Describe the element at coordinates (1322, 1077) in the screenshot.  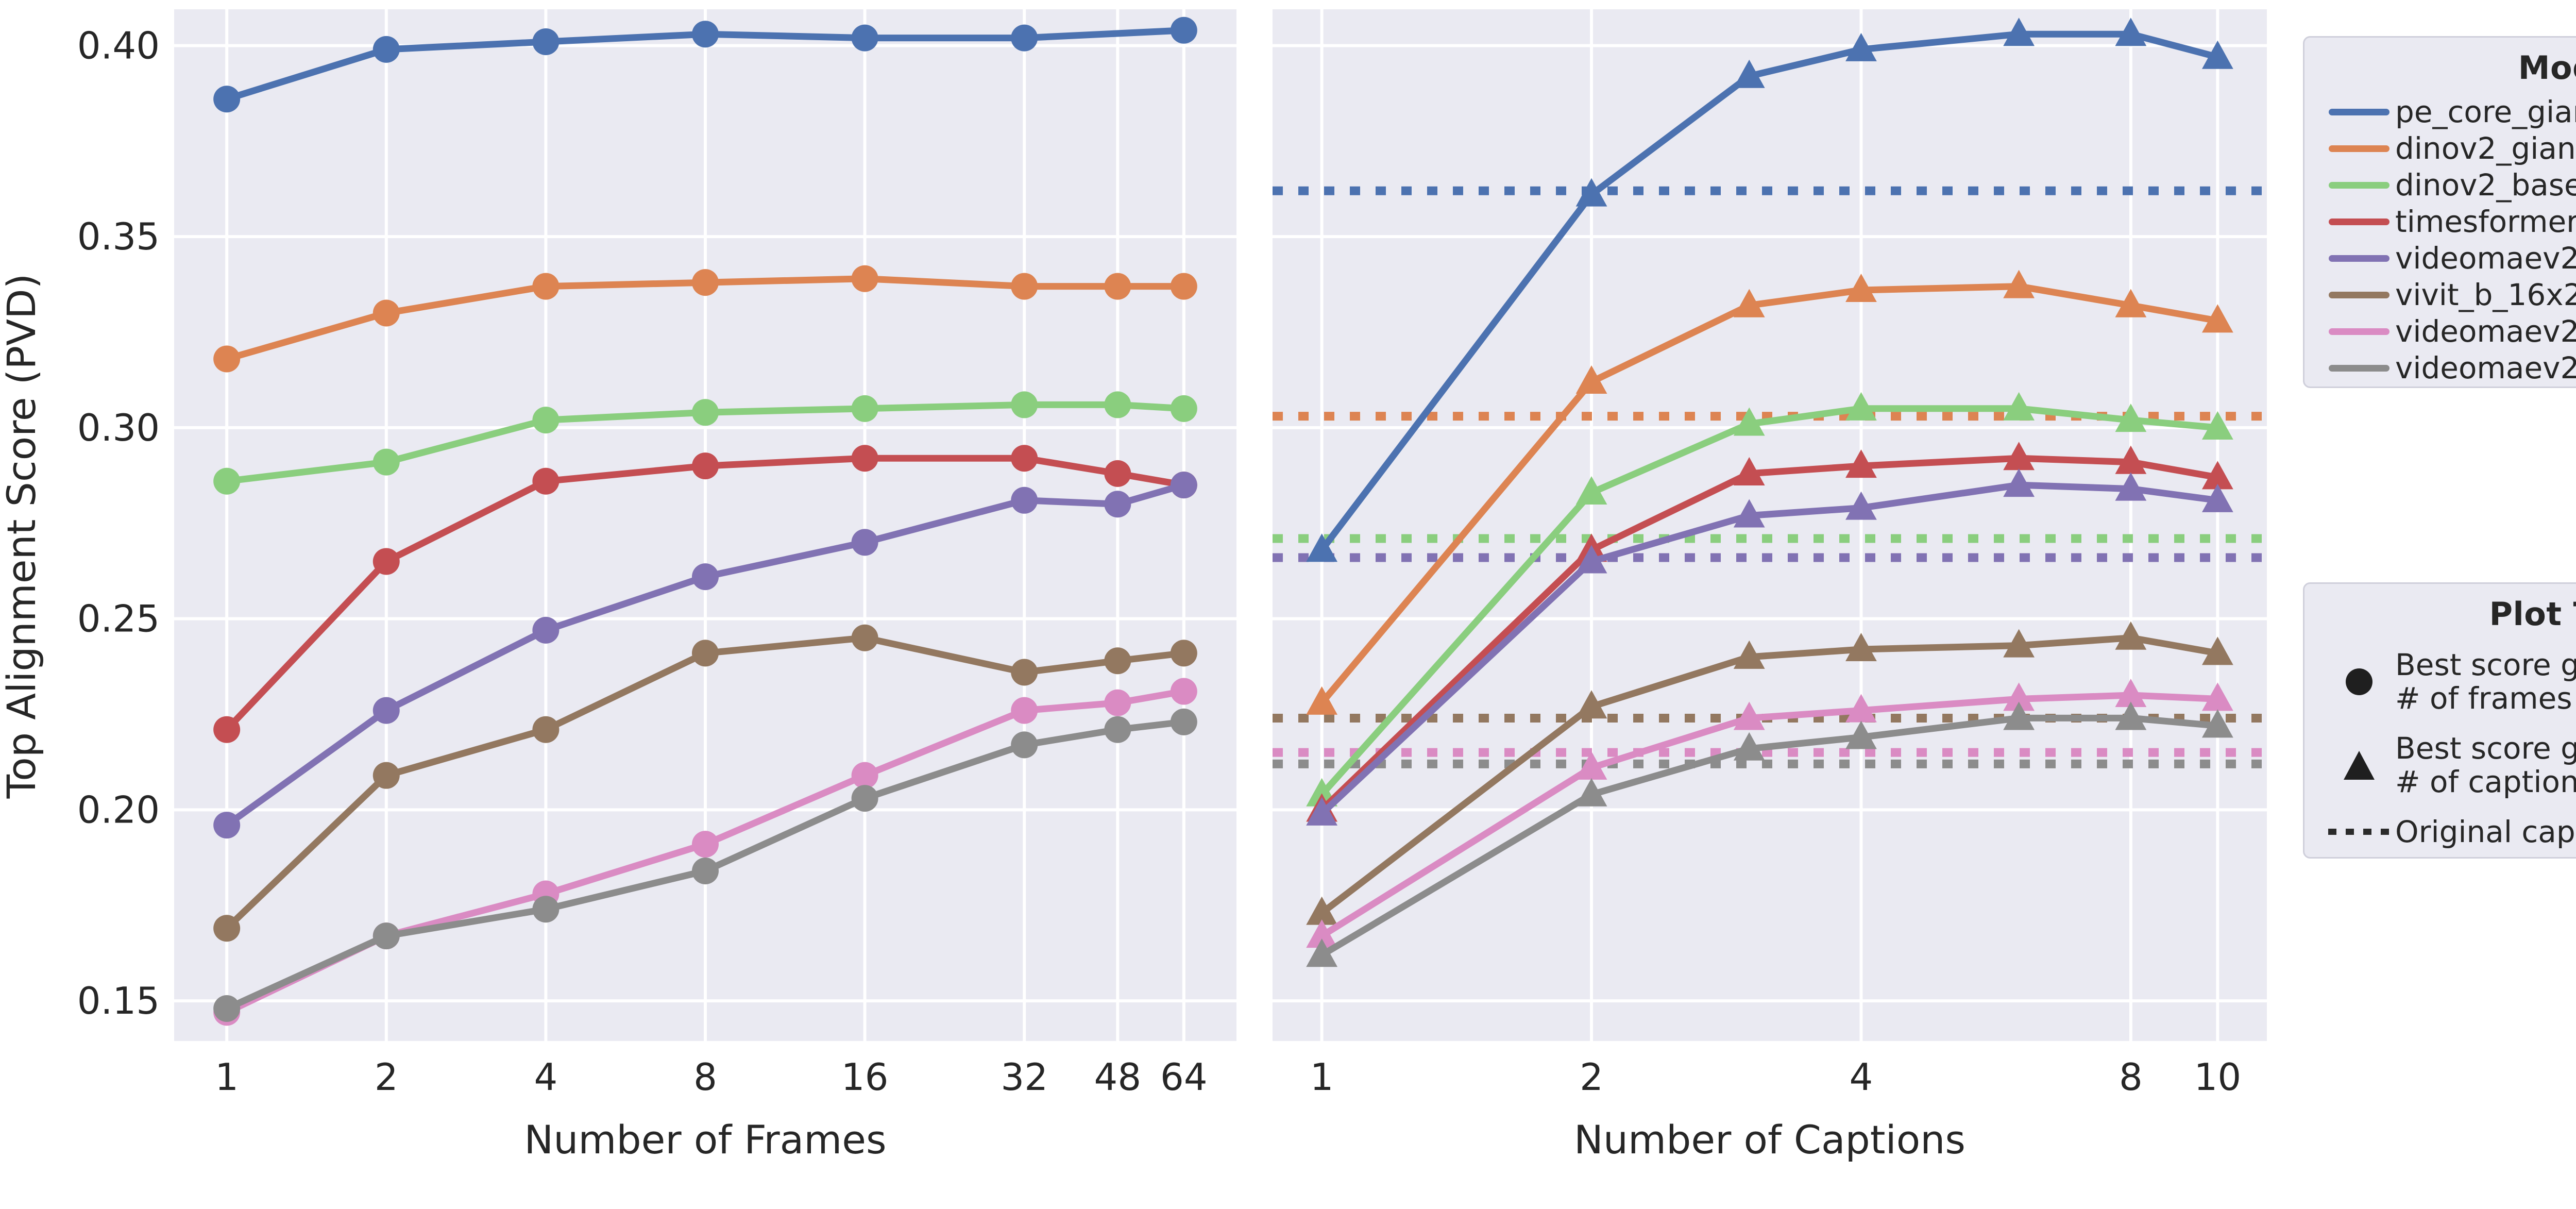
I see `x-tick-label: 1` at that location.